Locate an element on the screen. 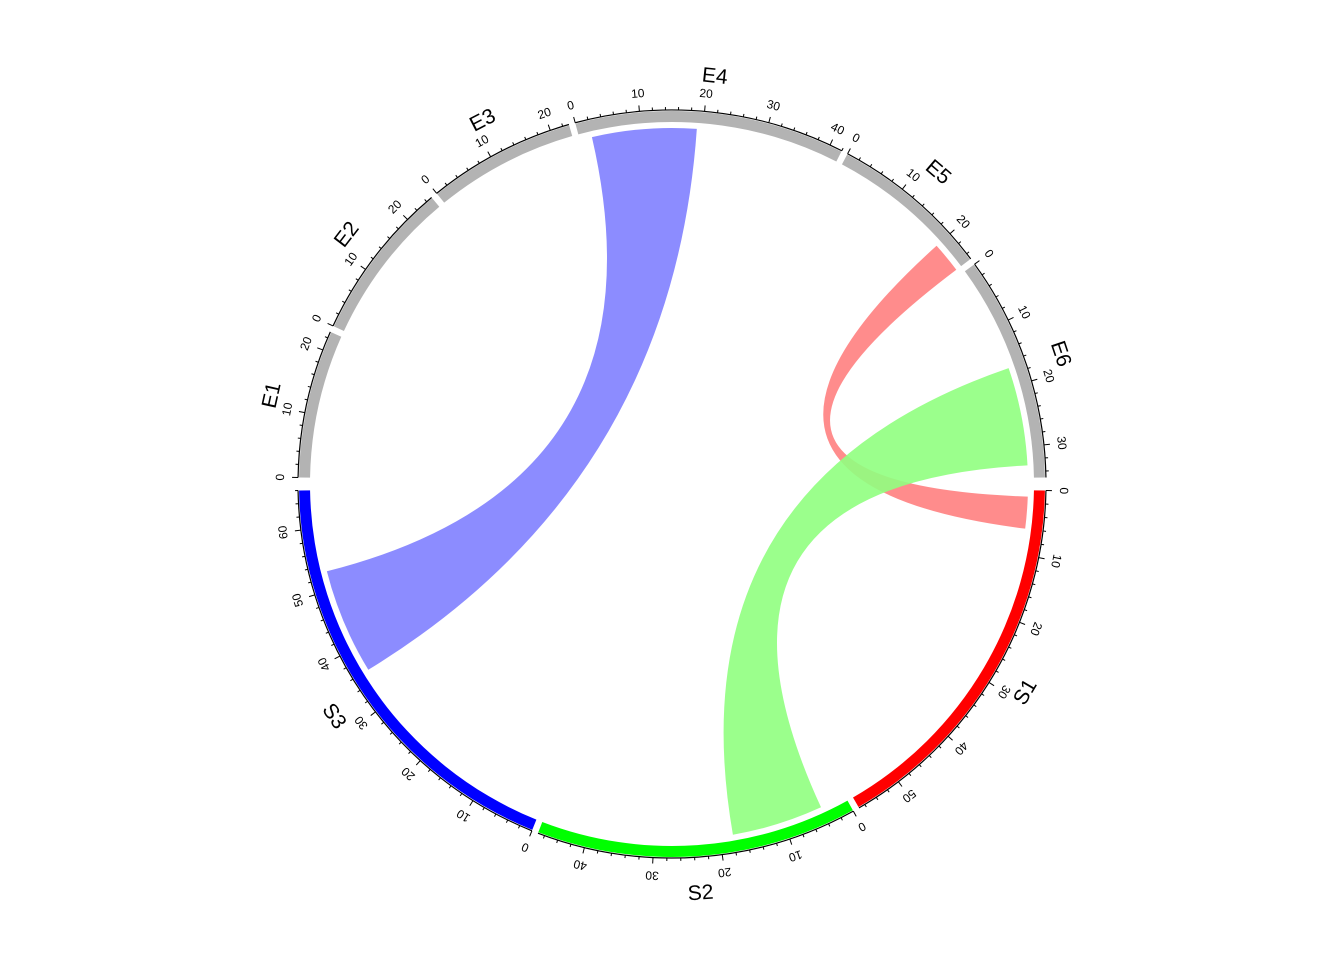 The height and width of the screenshot is (960, 1344). sector-label-s3: S3 is located at coordinates (334, 716).